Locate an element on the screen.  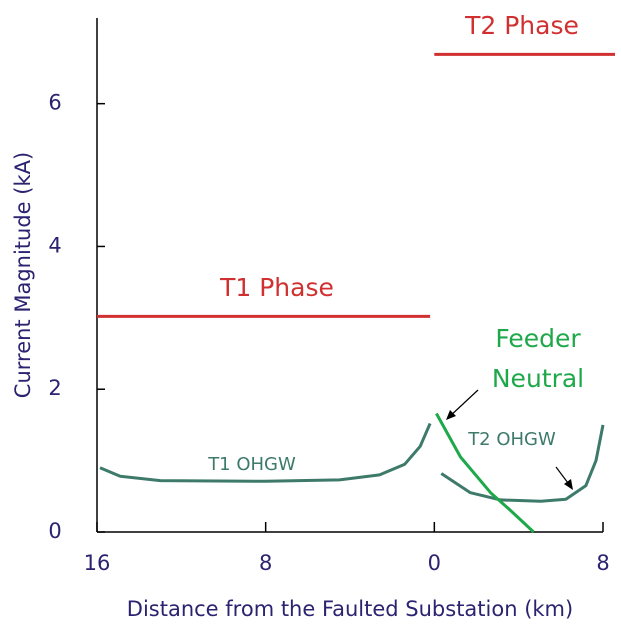
series-label: Feeder Neutral is located at coordinates (538, 358).